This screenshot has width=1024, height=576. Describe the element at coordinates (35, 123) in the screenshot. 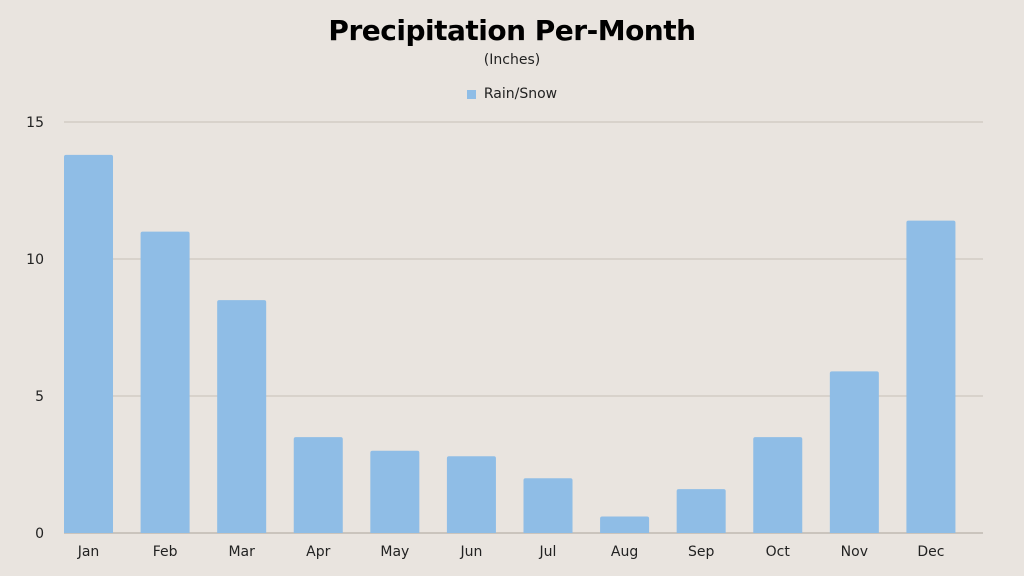

I see `y-tick-label-15: 15` at that location.